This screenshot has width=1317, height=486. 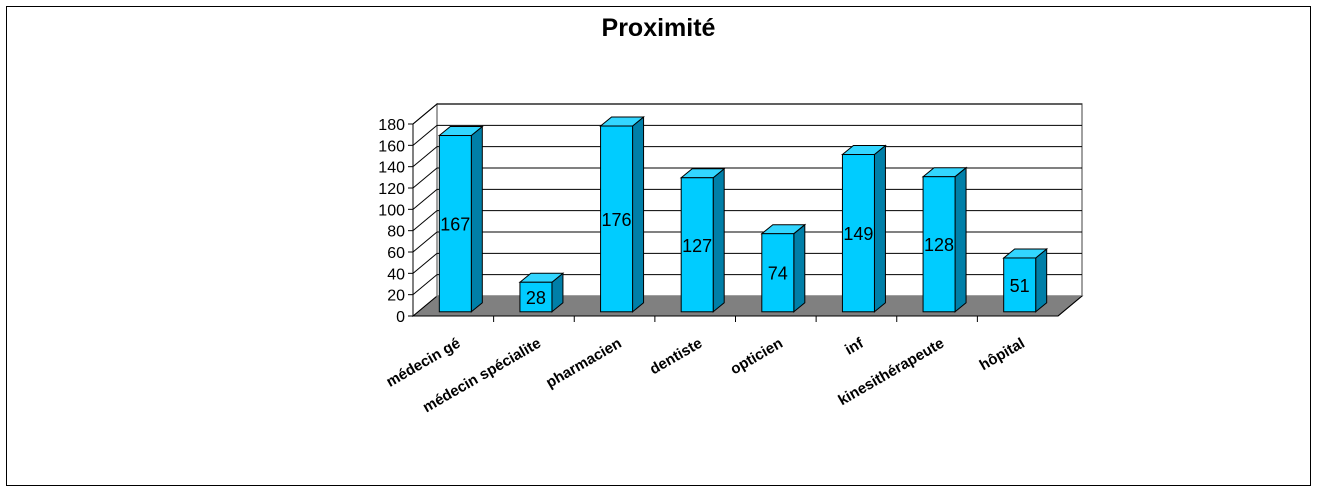 I want to click on data-label: 176, so click(x=617, y=220).